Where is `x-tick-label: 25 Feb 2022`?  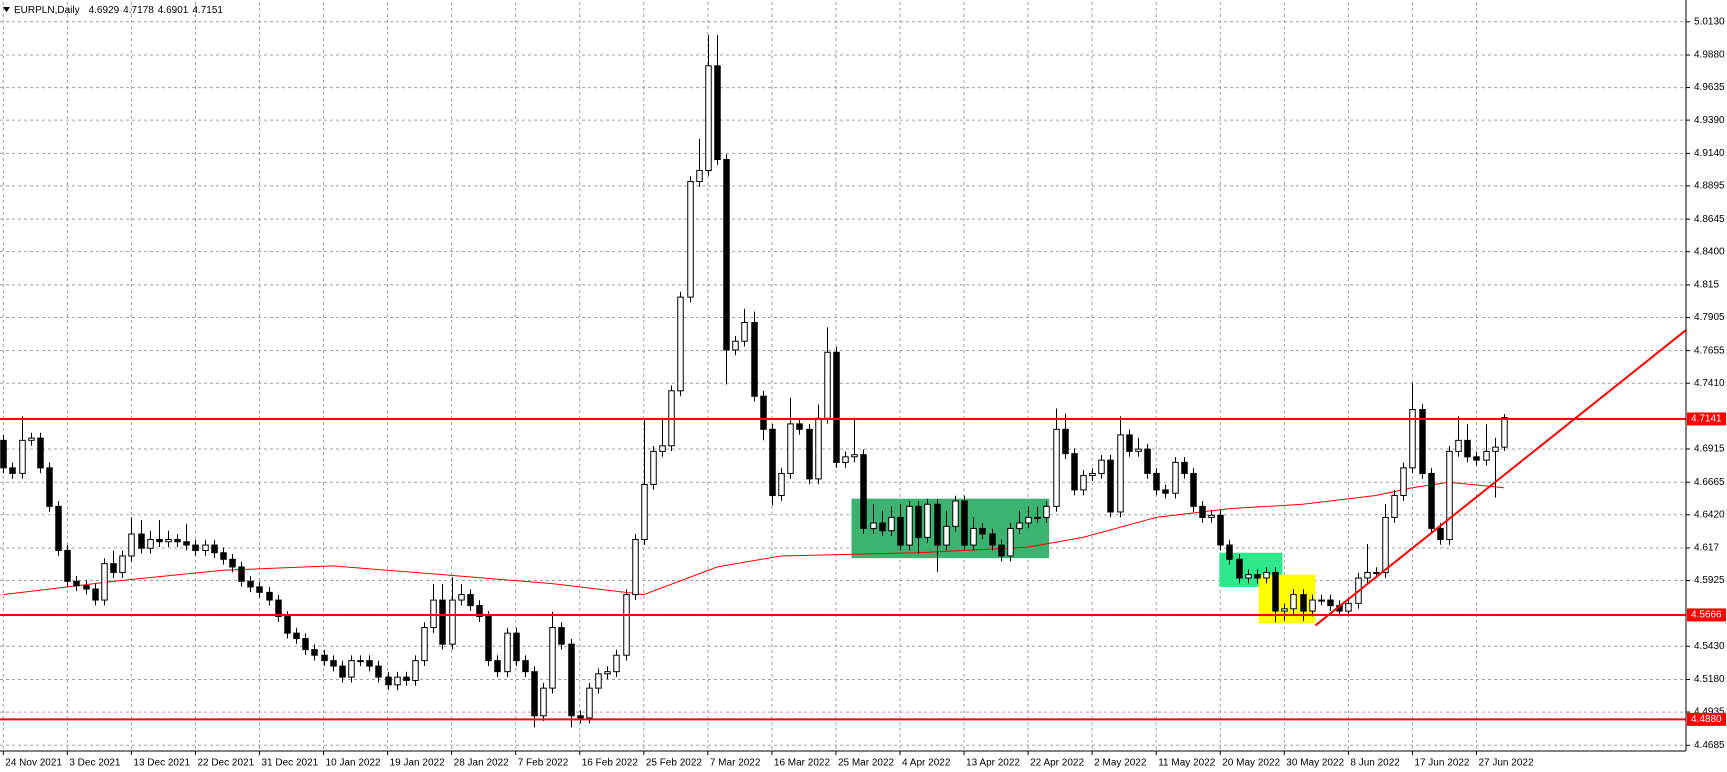 x-tick-label: 25 Feb 2022 is located at coordinates (674, 763).